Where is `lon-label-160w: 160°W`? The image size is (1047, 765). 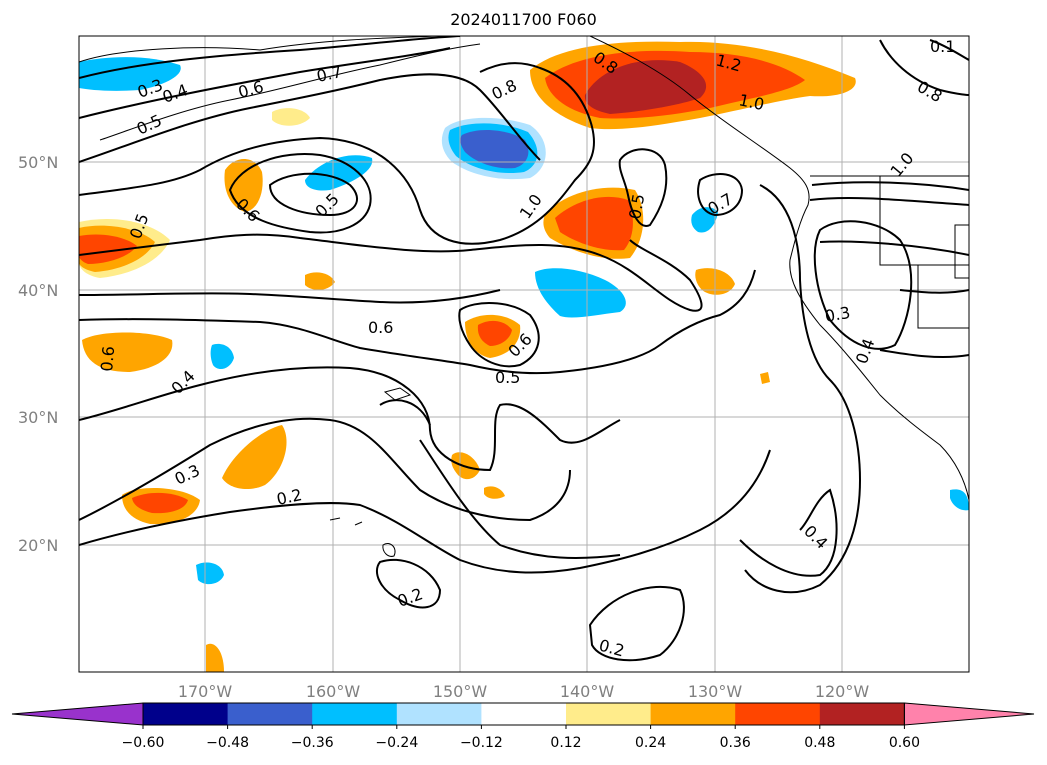 lon-label-160w: 160°W is located at coordinates (333, 691).